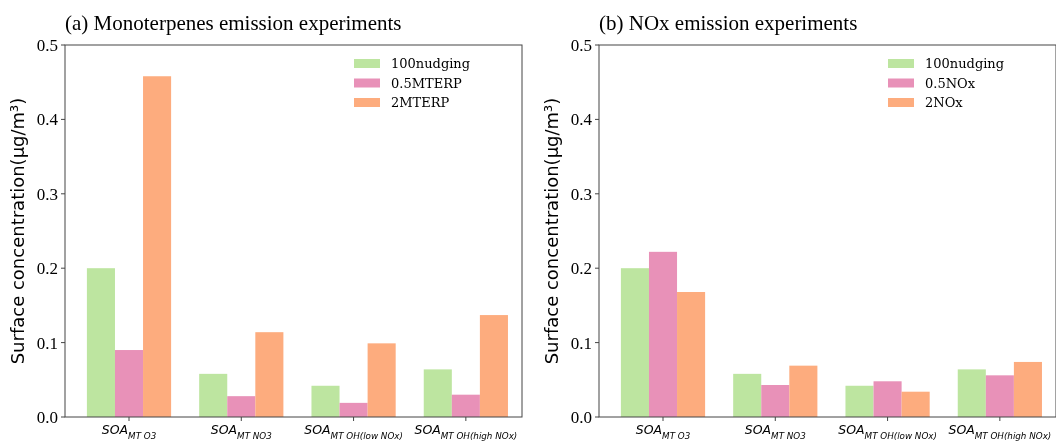  What do you see at coordinates (728, 23) in the screenshot?
I see `chart-title: (b) NOx emission experiments` at bounding box center [728, 23].